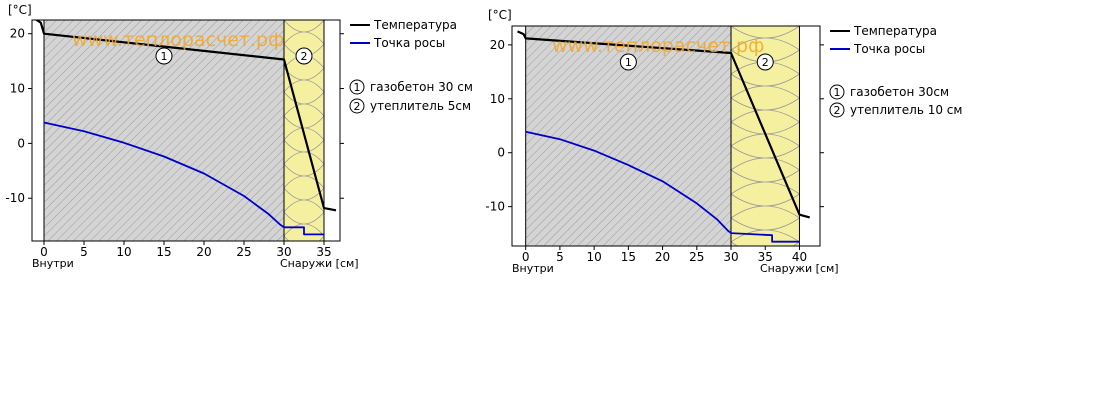 The height and width of the screenshot is (412, 1094). I want to click on legend-layer-1-label: газобетон 30 см, so click(421, 87).